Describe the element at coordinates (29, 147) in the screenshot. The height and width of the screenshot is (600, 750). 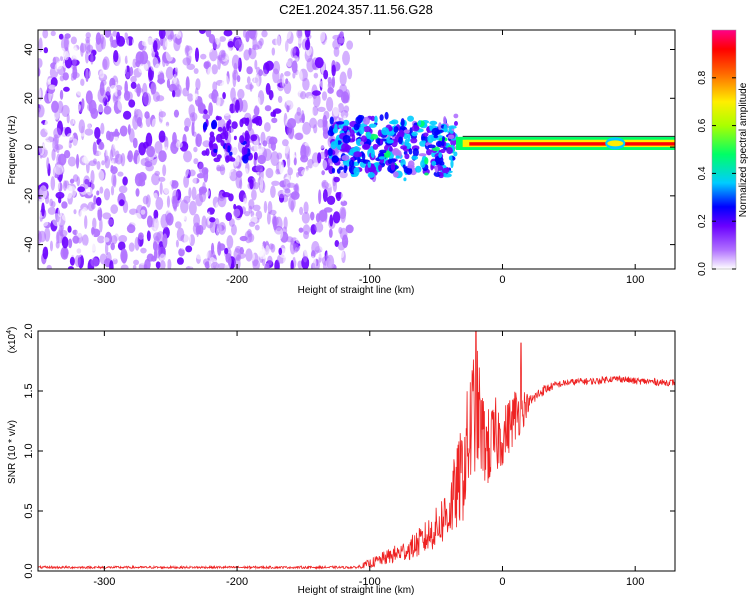
I see `spectrogram-y-tick-label: 0` at that location.